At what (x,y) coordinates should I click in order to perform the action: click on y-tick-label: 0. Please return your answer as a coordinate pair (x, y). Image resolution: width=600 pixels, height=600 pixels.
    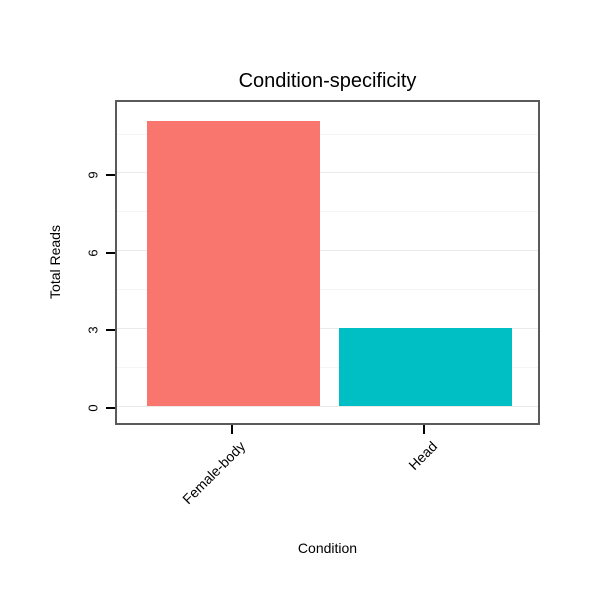
    Looking at the image, I should click on (93, 408).